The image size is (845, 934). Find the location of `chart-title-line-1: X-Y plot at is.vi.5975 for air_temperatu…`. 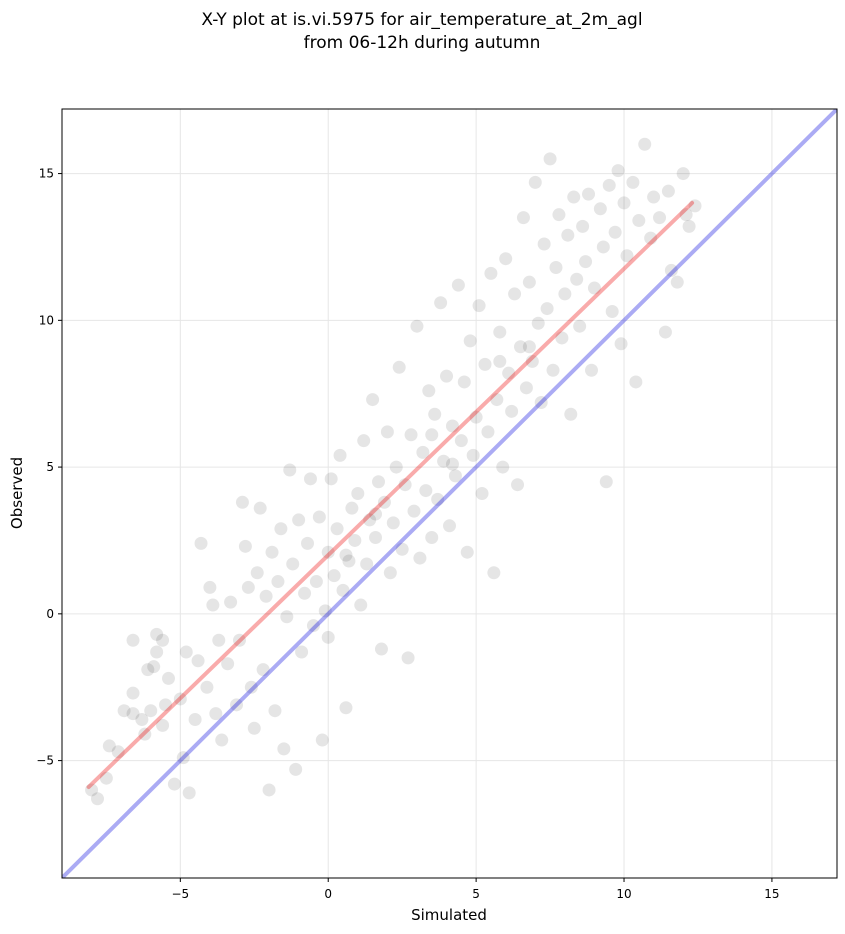

chart-title-line-1: X-Y plot at is.vi.5975 for air_temperatu… is located at coordinates (421, 20).